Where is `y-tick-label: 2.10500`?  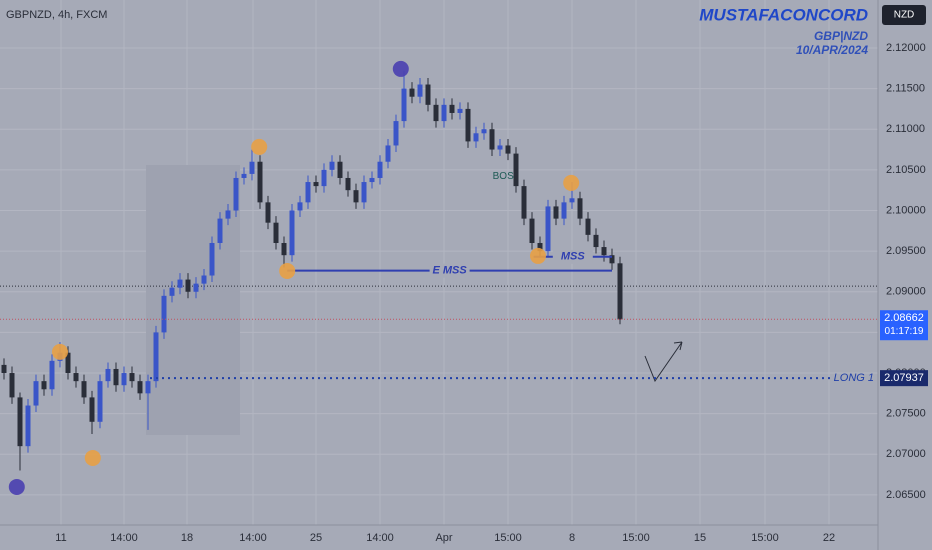
y-tick-label: 2.10500 is located at coordinates (906, 170).